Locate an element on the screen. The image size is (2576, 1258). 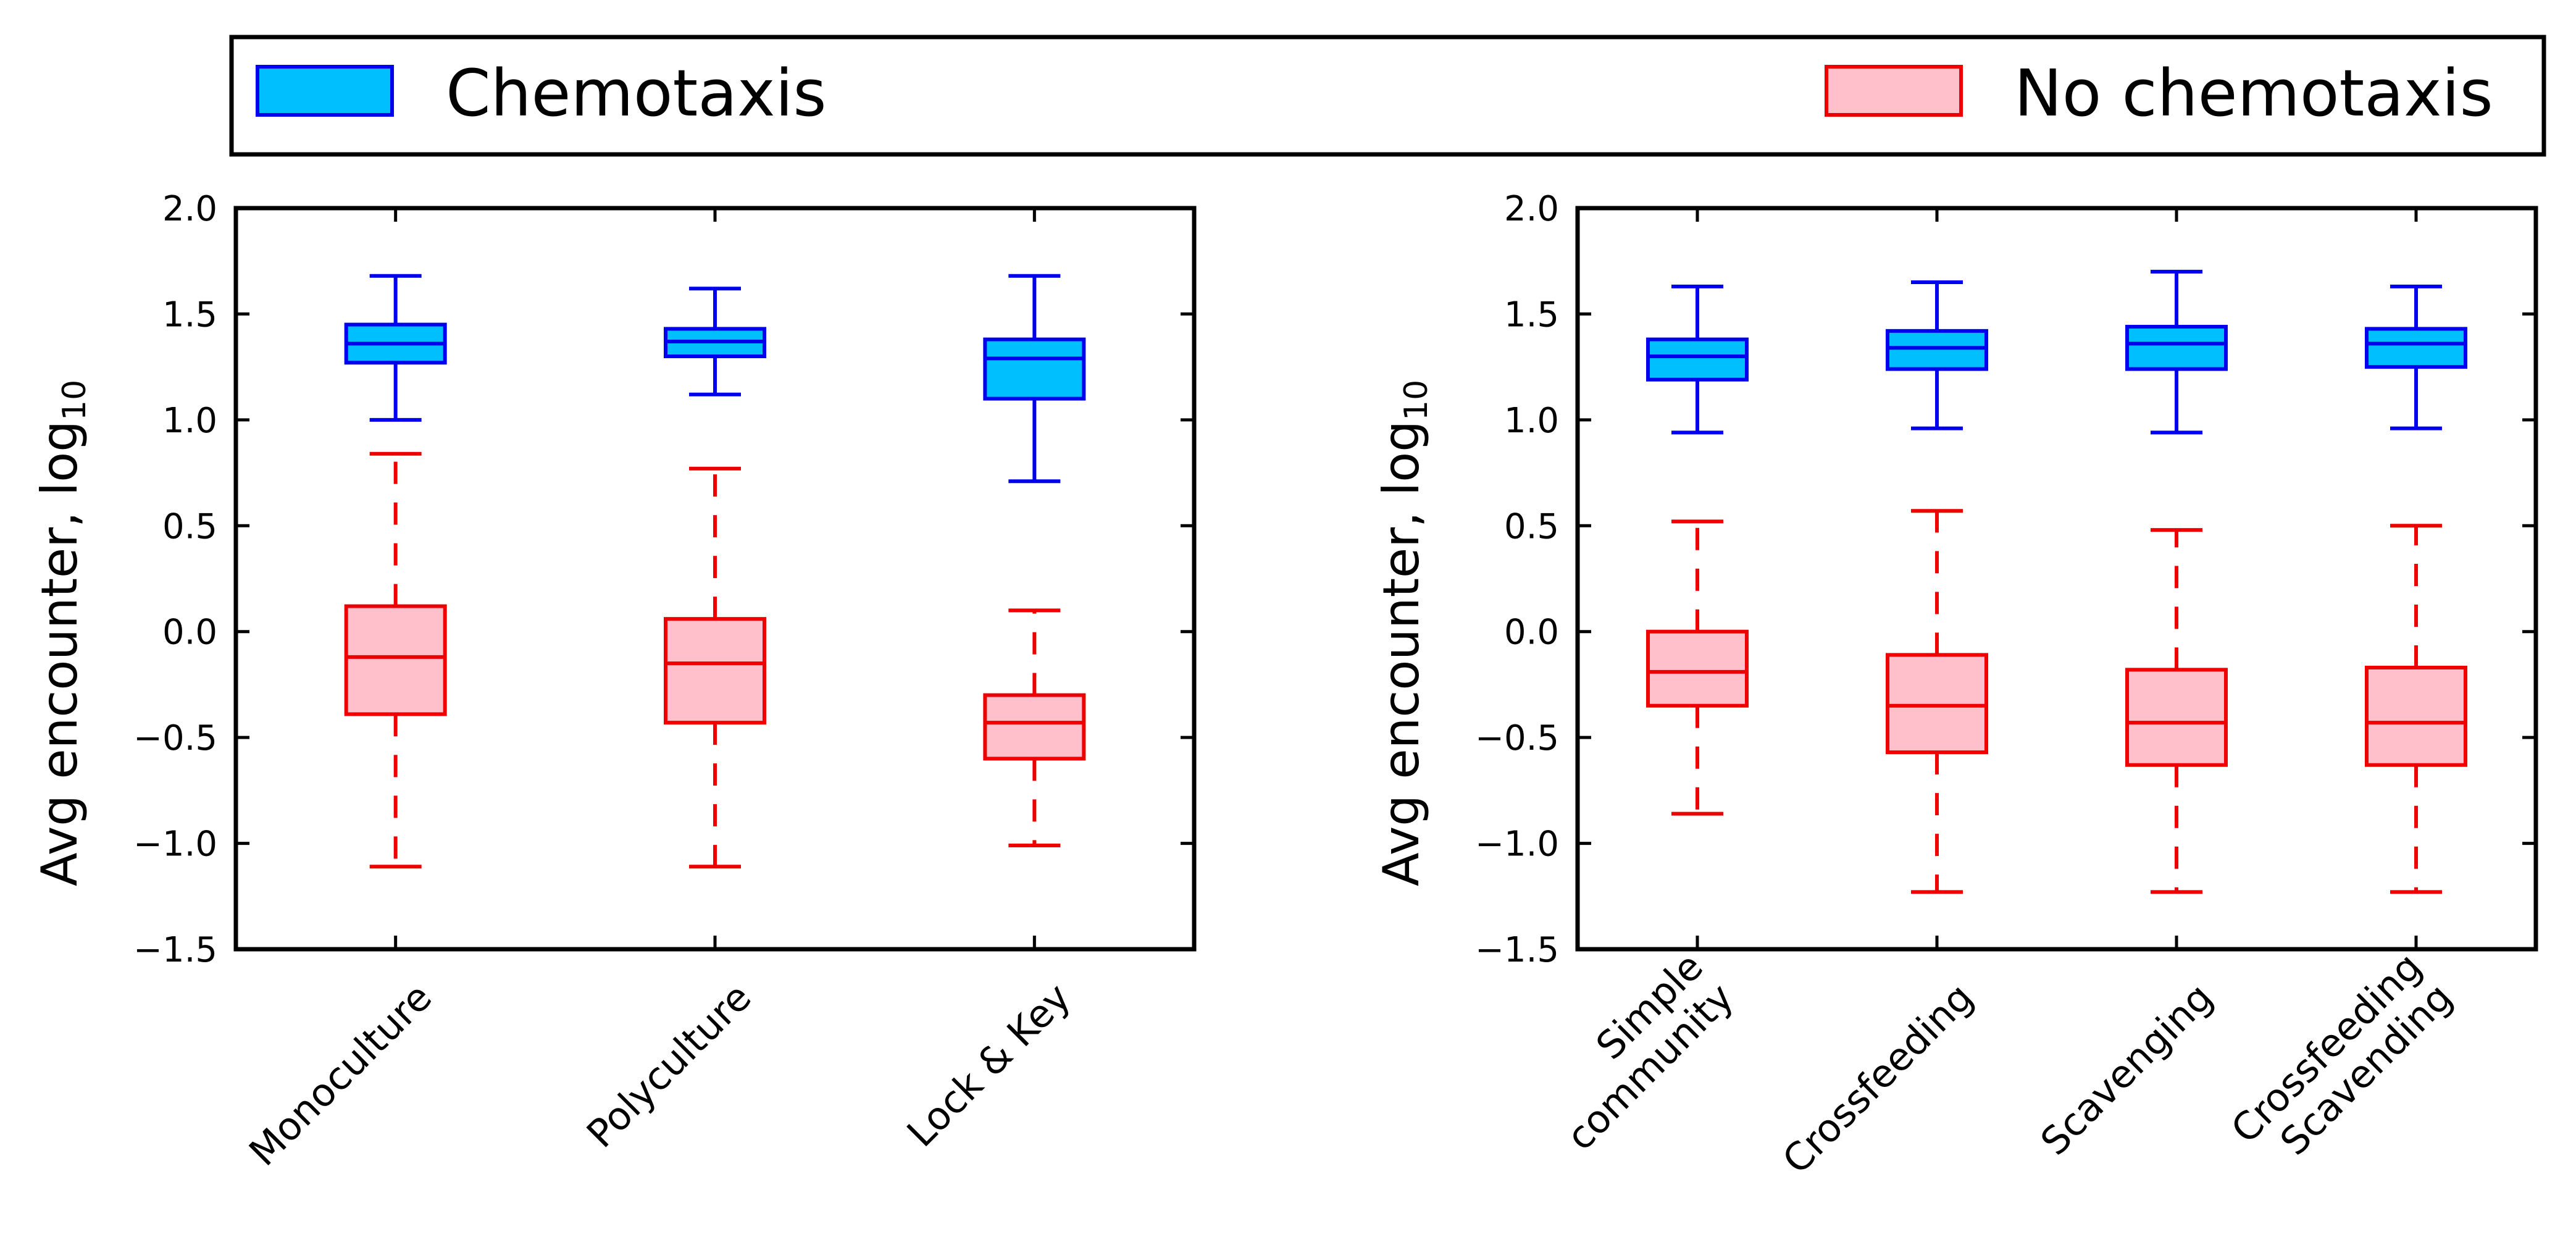
x-category-label-line: Polyculture is located at coordinates (669, 1066).